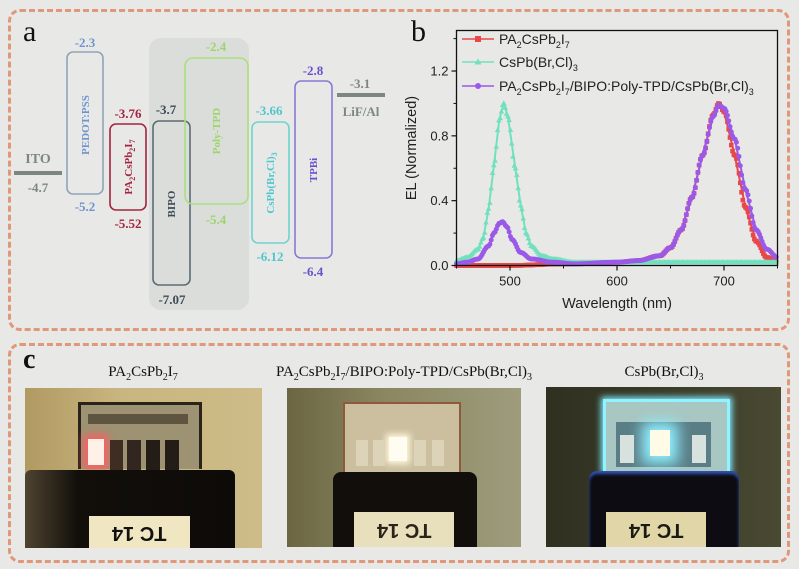  What do you see at coordinates (478, 39) in the screenshot?
I see `legend-marker` at bounding box center [478, 39].